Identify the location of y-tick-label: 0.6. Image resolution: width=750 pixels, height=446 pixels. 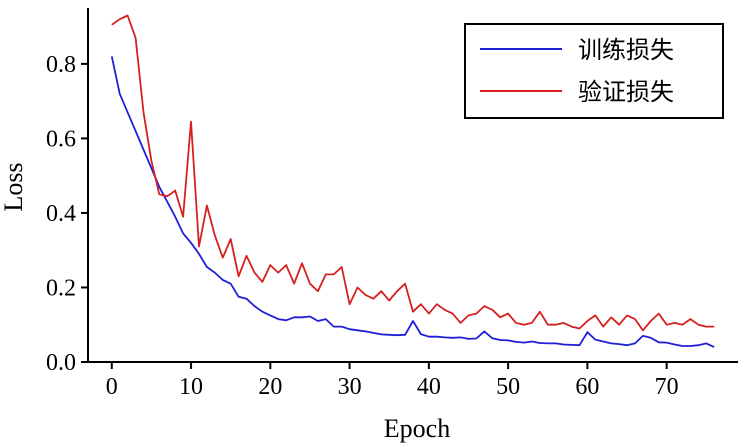
(61, 139).